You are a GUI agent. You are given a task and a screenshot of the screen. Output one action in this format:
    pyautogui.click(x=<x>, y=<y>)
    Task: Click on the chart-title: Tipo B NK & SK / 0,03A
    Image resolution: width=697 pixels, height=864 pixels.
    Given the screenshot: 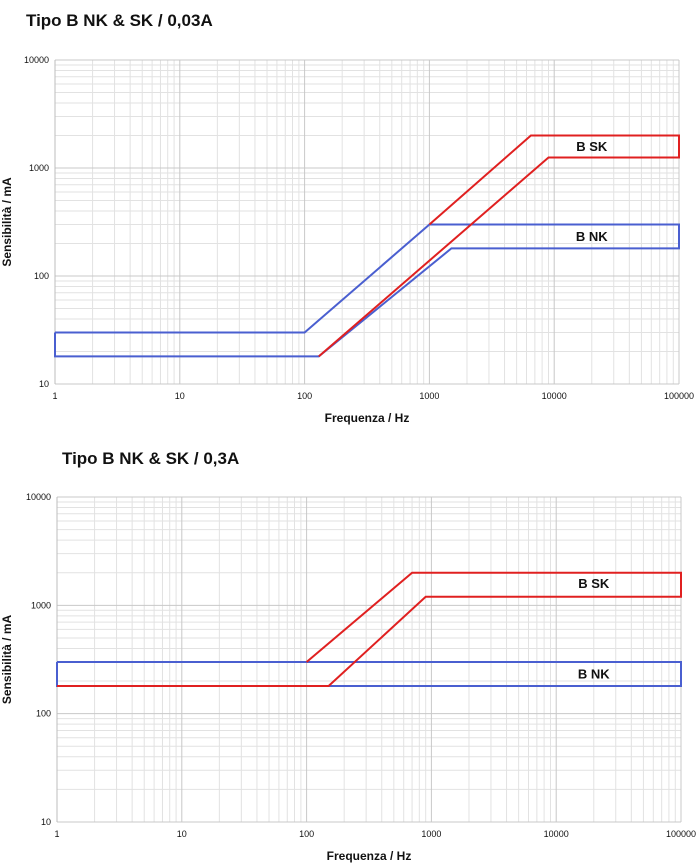 What is the action you would take?
    pyautogui.click(x=119, y=20)
    